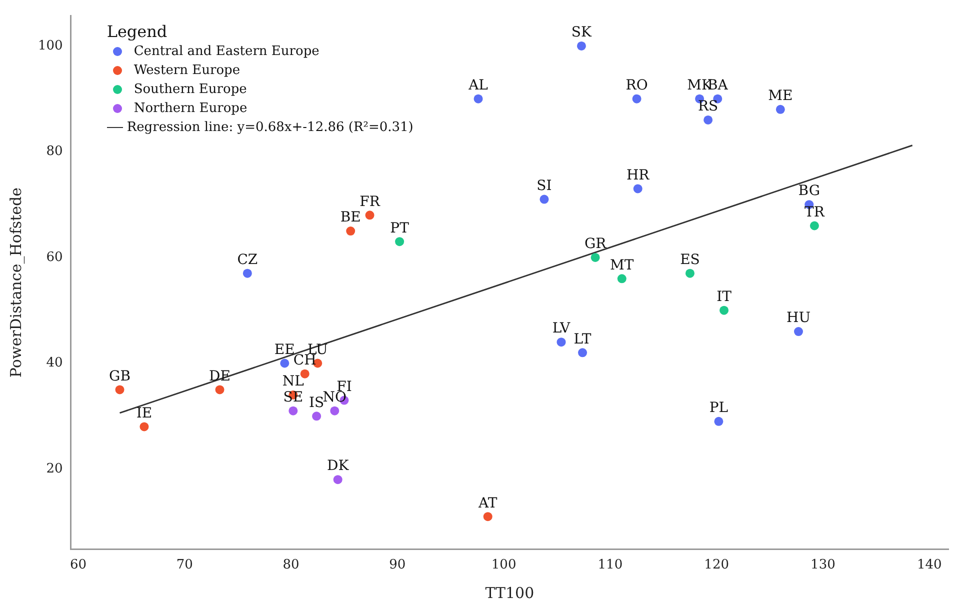 The height and width of the screenshot is (611, 953). I want to click on annotation: BG, so click(809, 191).